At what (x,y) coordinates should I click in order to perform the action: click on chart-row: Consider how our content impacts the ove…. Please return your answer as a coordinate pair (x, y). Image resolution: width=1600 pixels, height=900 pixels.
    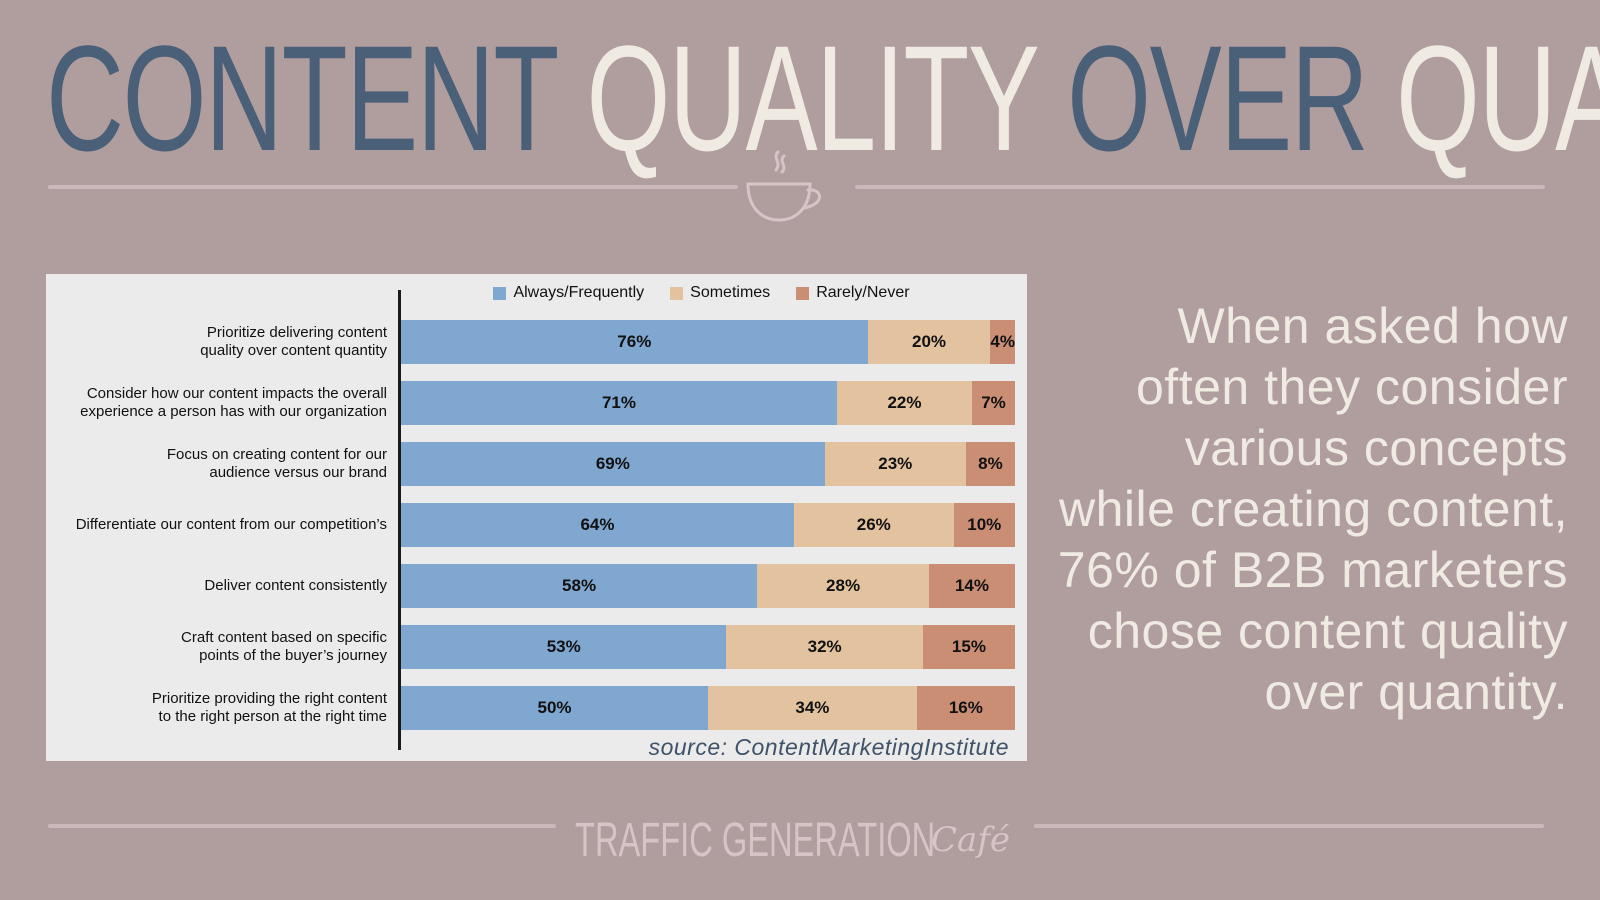
    Looking at the image, I should click on (536, 403).